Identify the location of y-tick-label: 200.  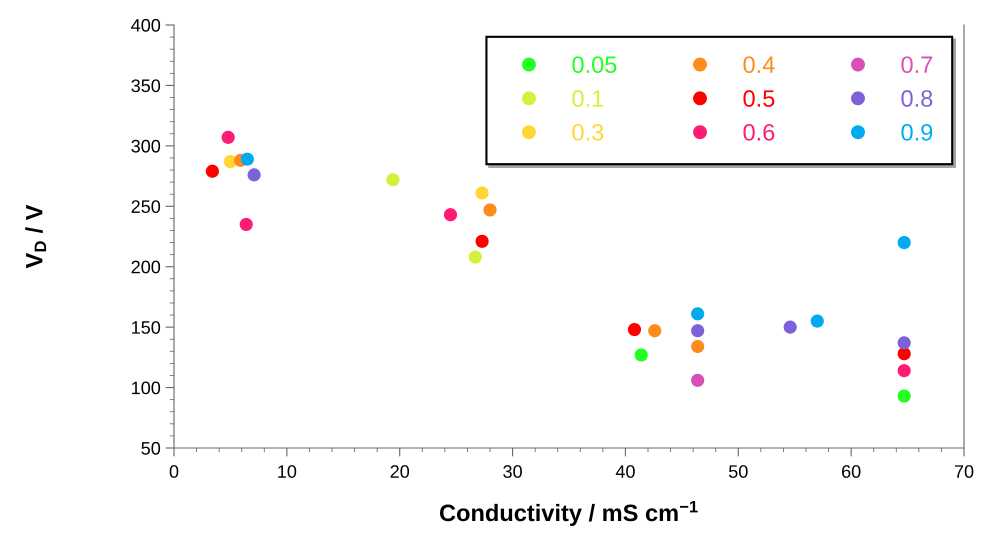
(146, 267).